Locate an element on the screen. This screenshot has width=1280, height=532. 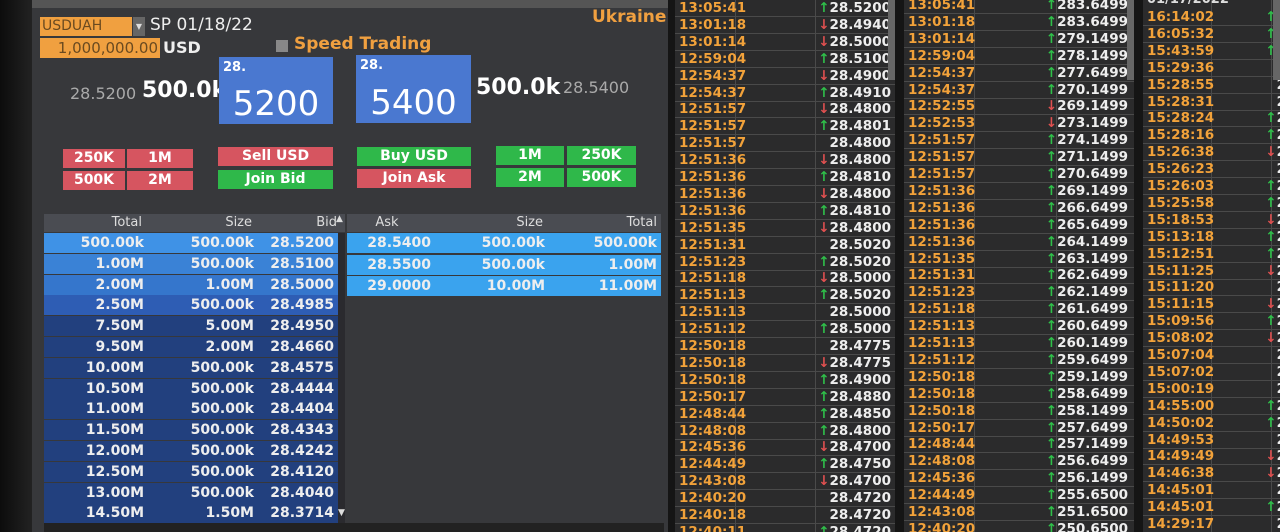
trade-row: 15:28:31 2 is located at coordinates (1211, 102).